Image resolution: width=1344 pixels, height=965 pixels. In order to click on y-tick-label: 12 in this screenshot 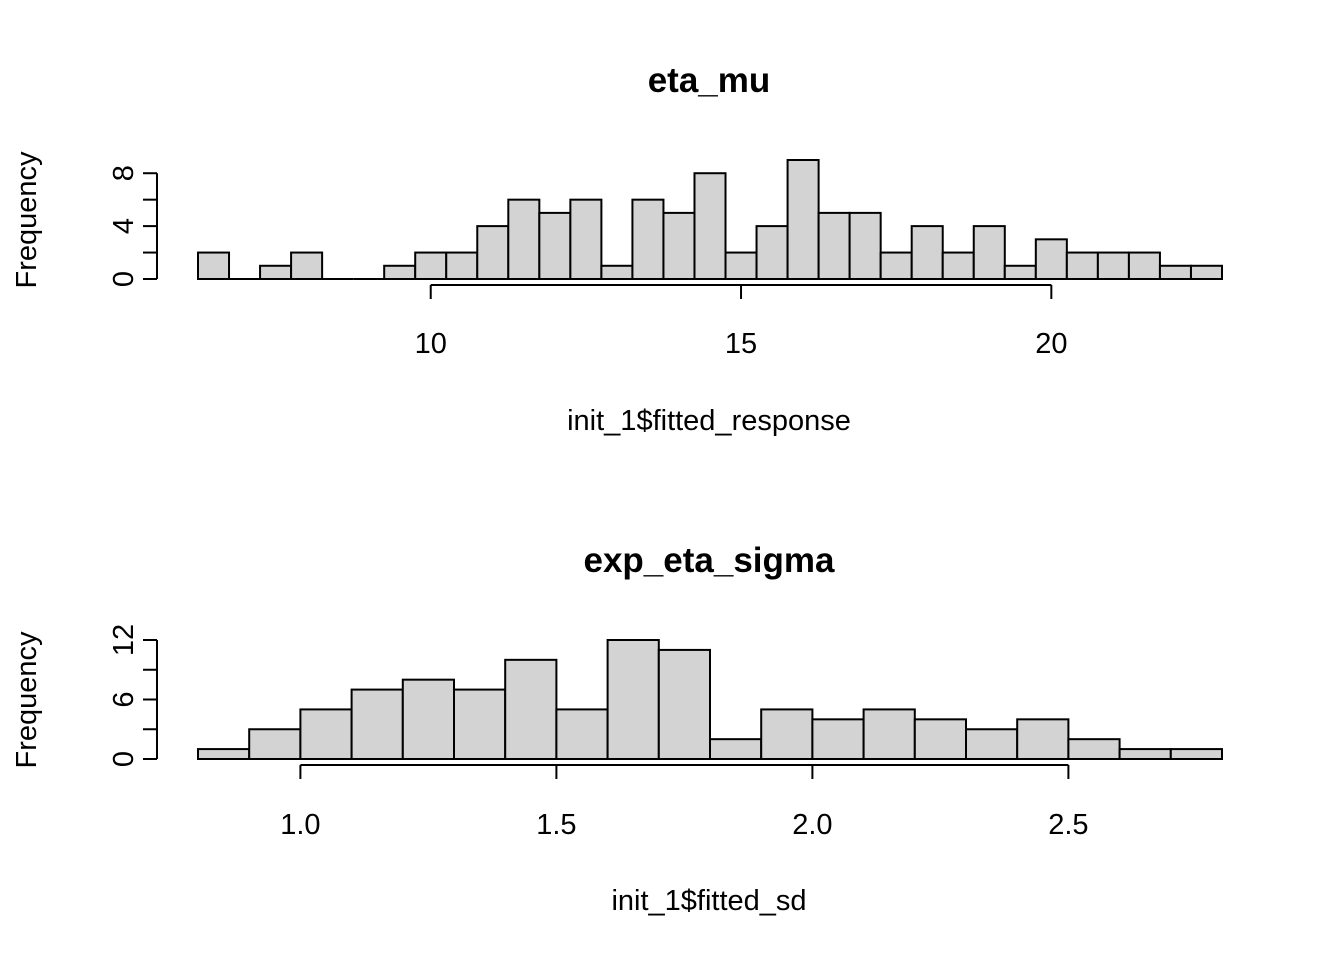, I will do `click(124, 640)`.